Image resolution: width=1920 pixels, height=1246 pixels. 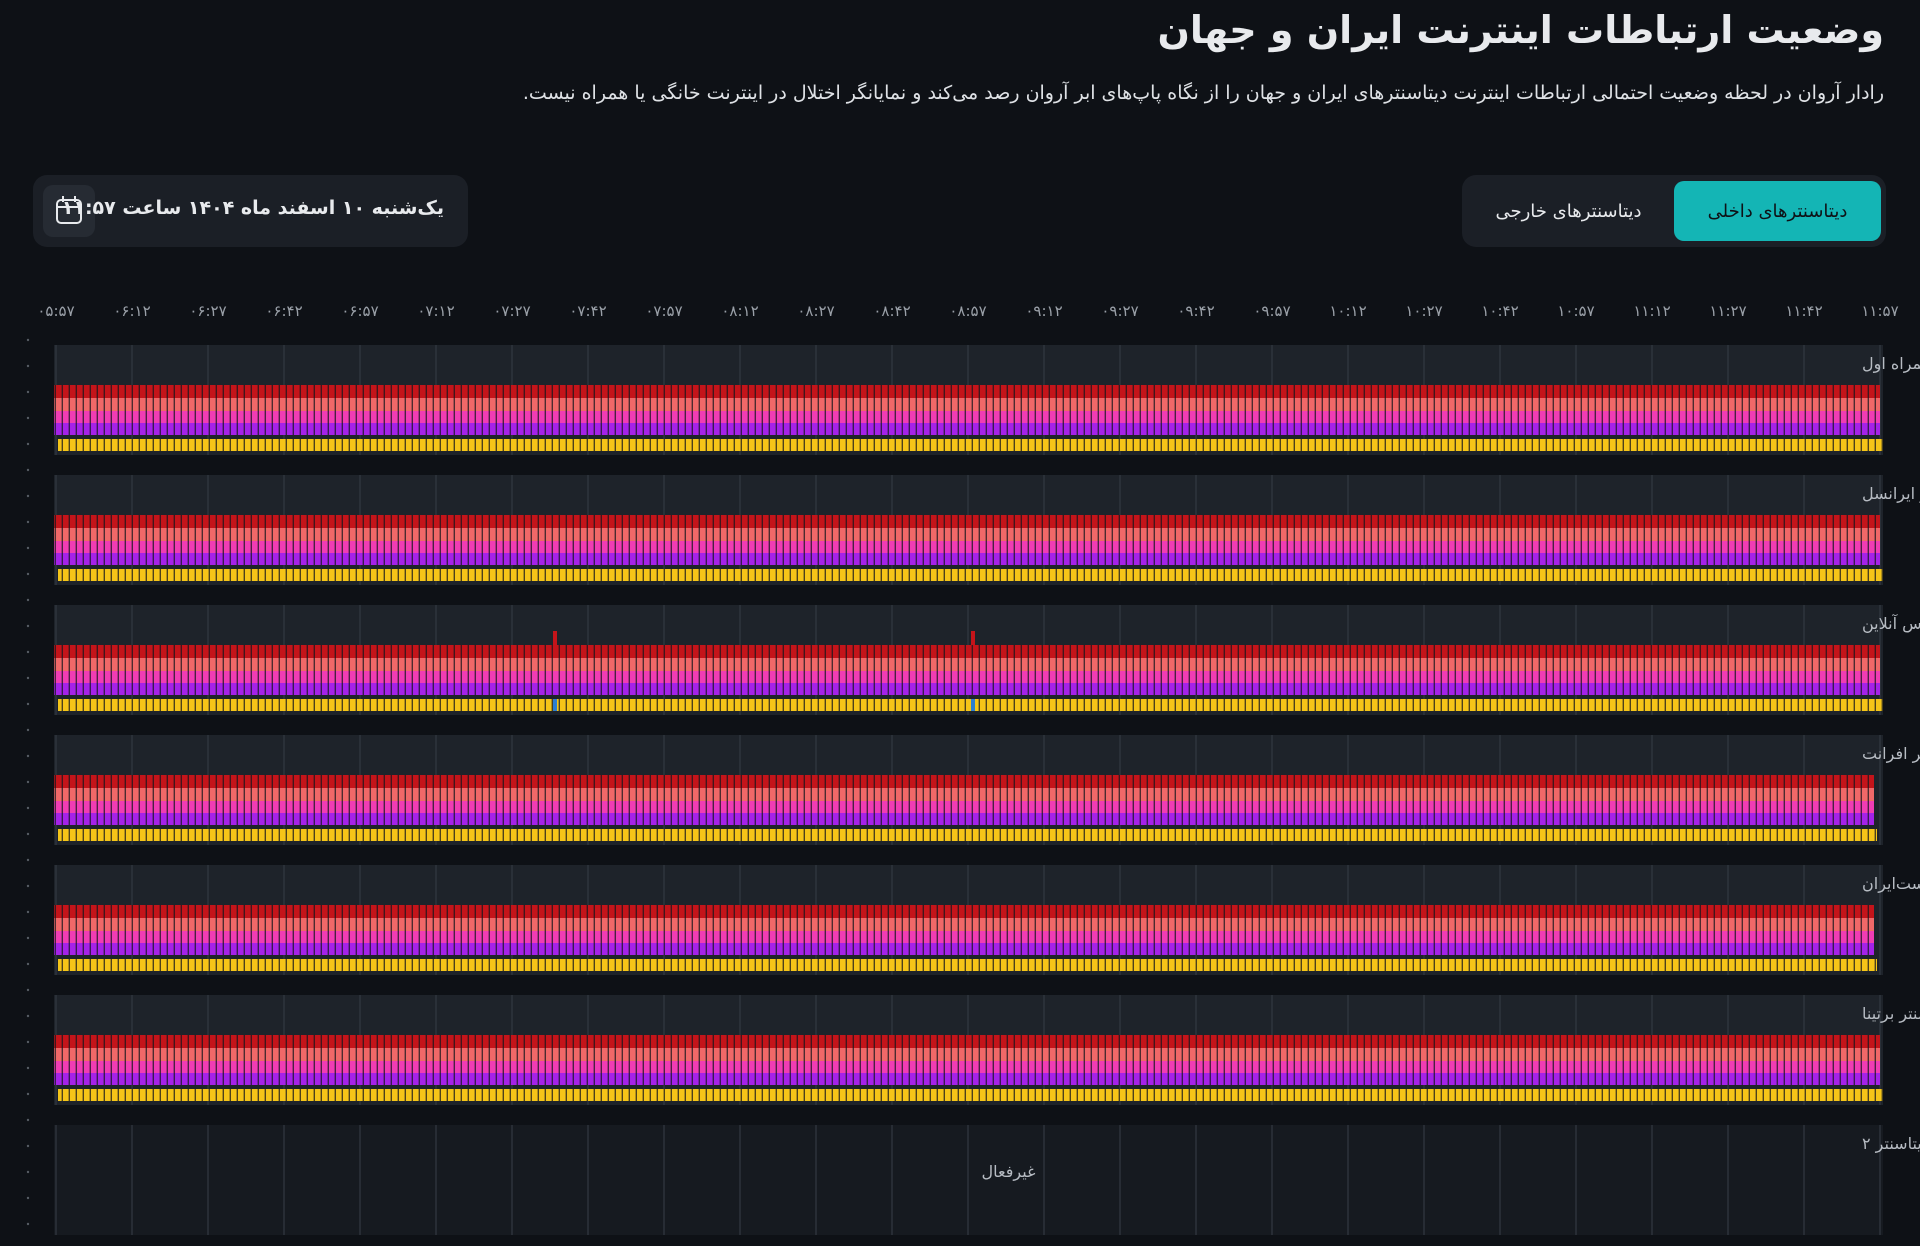 What do you see at coordinates (1499, 311) in the screenshot?
I see `time-tick-label: ۱۰:۴۲` at bounding box center [1499, 311].